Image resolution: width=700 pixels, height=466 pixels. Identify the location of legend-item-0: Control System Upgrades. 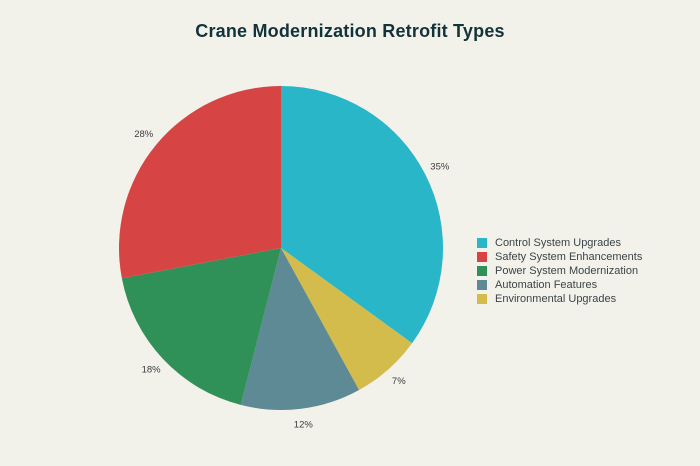
(559, 242).